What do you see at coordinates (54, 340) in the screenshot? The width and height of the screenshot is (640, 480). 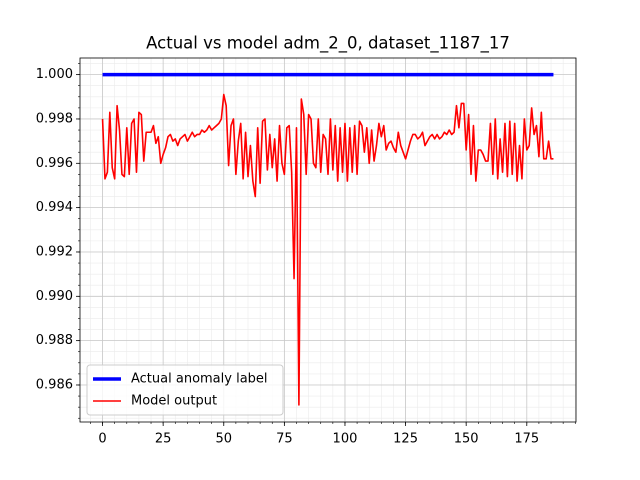 I see `y-tick-label: 0.988` at bounding box center [54, 340].